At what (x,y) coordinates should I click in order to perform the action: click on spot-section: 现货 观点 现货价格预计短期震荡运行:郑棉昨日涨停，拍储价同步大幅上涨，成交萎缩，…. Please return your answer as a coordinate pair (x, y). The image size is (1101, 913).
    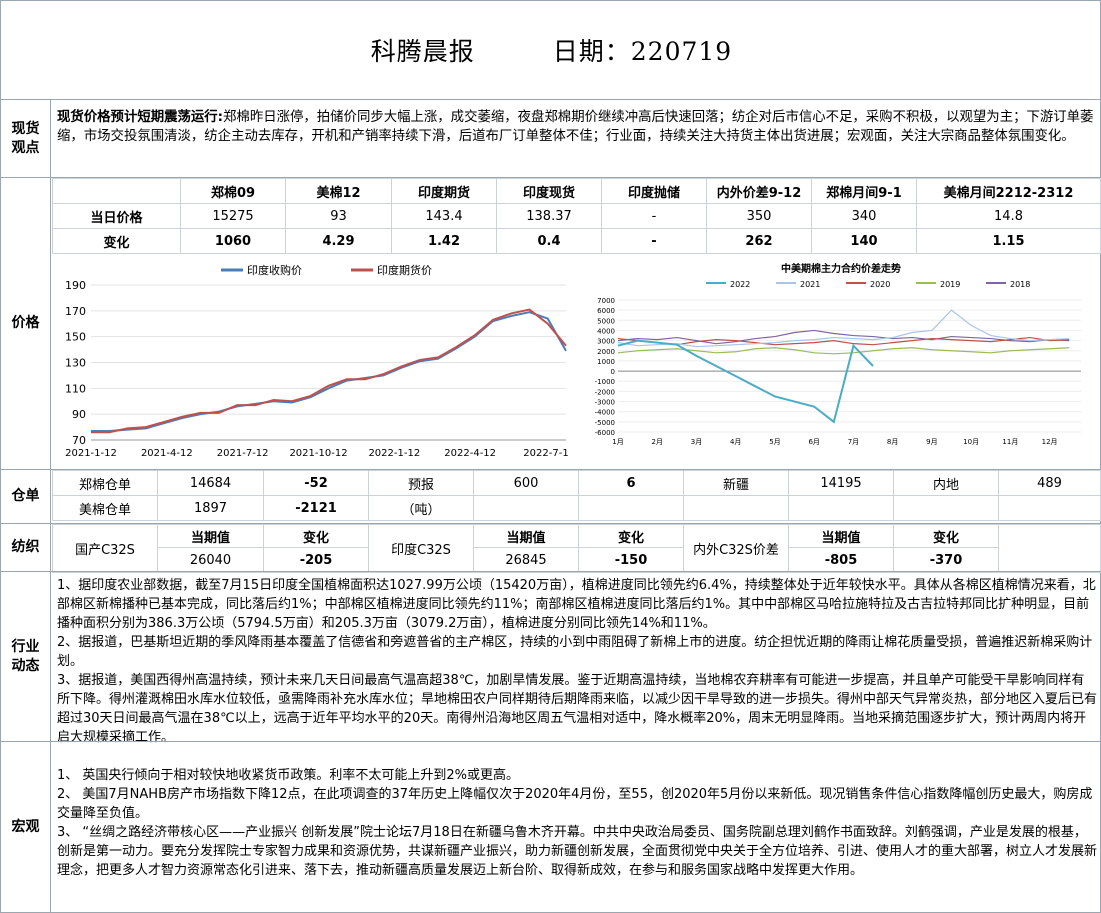
    Looking at the image, I should click on (551, 138).